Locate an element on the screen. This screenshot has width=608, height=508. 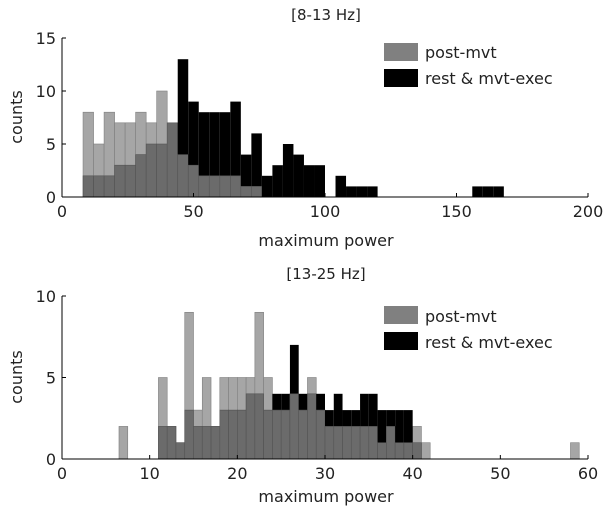
legend-swatch-post-mvt is located at coordinates (401, 52).